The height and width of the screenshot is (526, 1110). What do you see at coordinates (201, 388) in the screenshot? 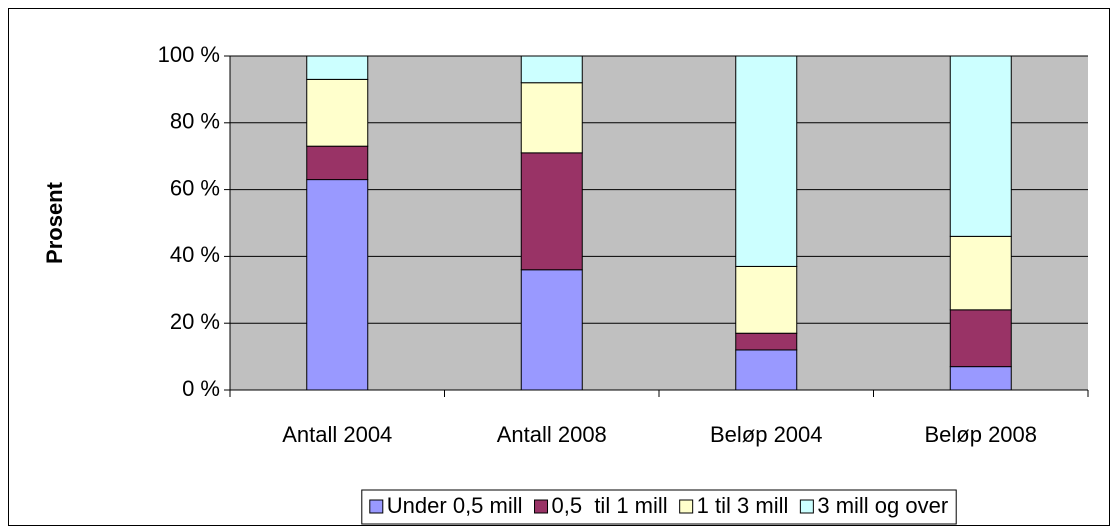
I see `y-tick-label: 0 %` at bounding box center [201, 388].